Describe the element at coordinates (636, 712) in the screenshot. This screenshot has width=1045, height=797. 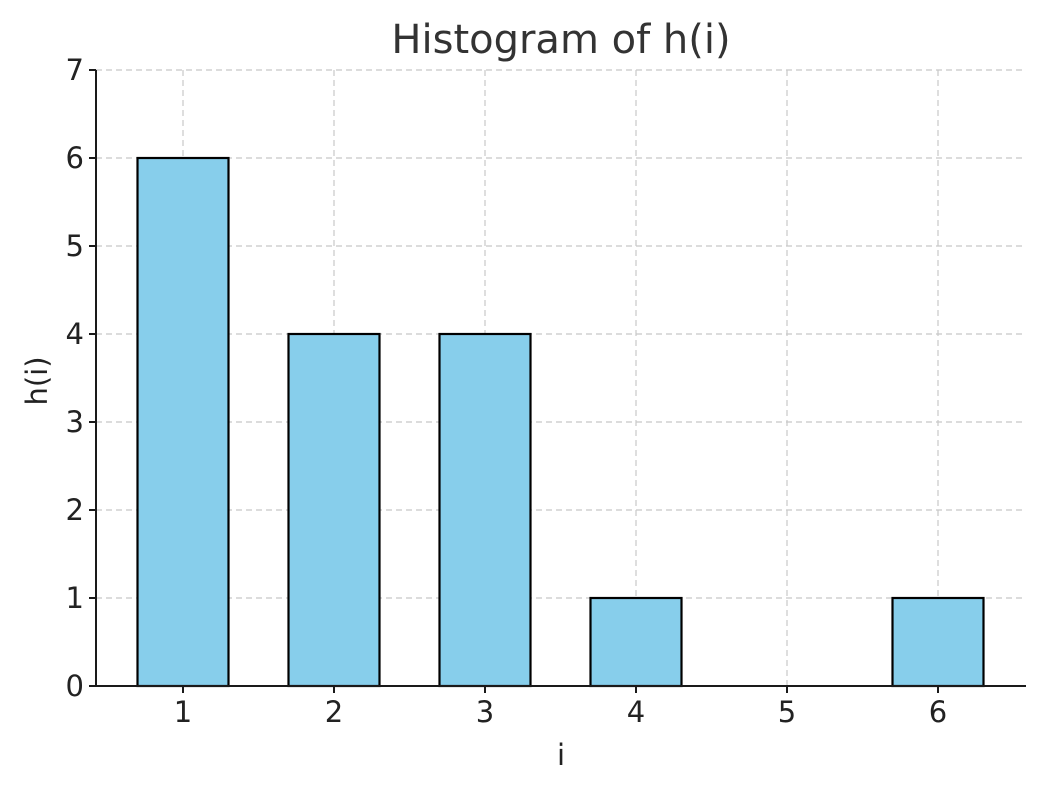
I see `x-tick-label: 4` at that location.